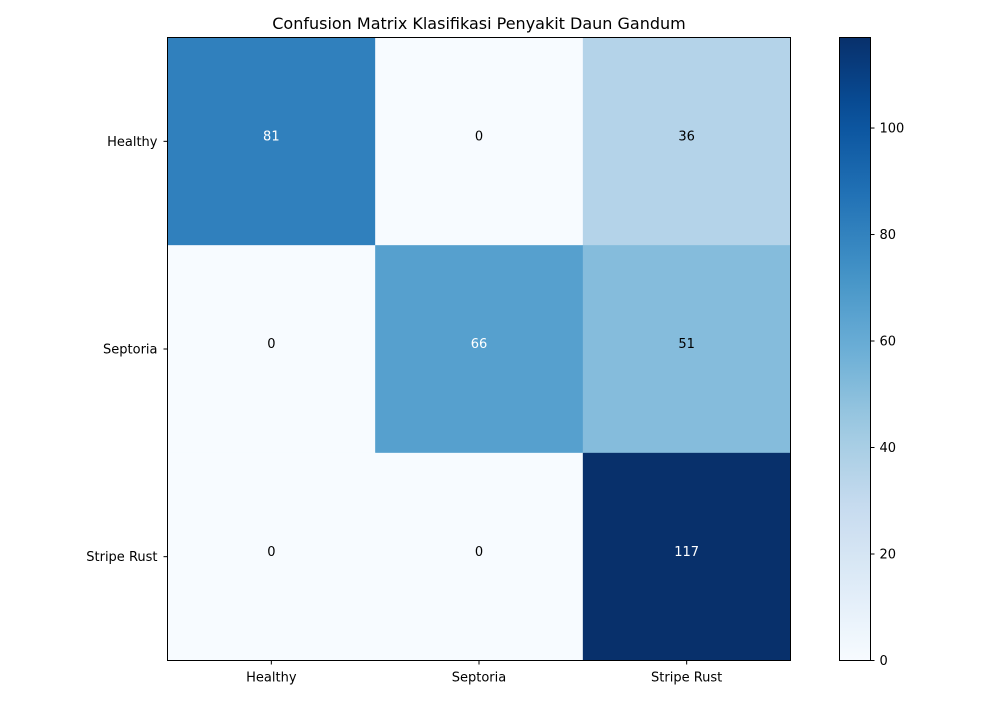  What do you see at coordinates (686, 344) in the screenshot?
I see `cell-value-label: 51` at bounding box center [686, 344].